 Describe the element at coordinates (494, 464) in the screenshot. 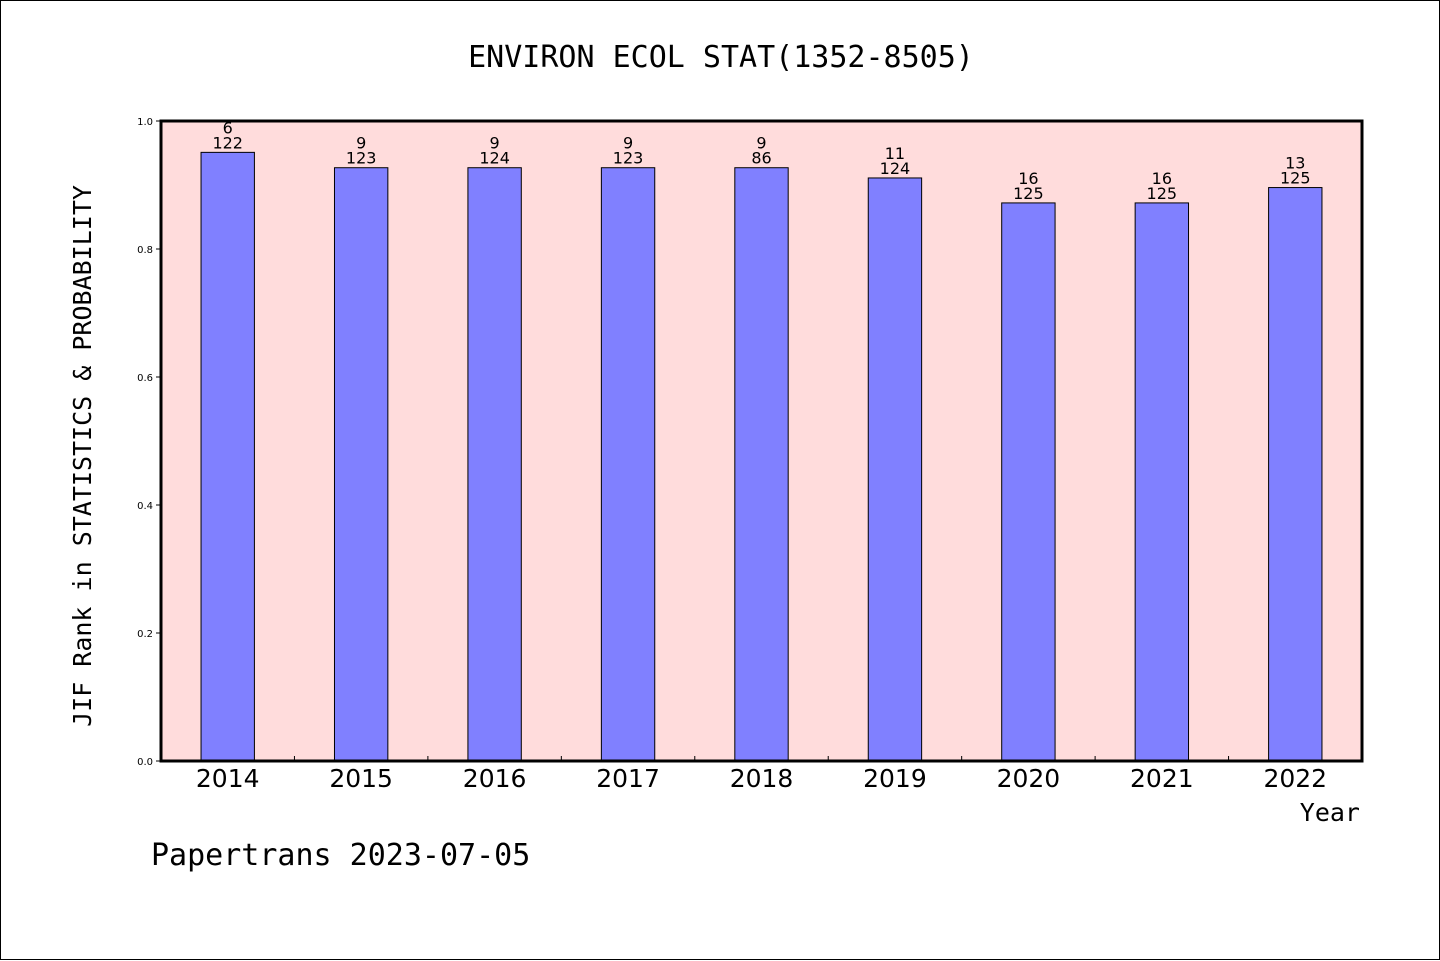

I see `bar-2016` at that location.